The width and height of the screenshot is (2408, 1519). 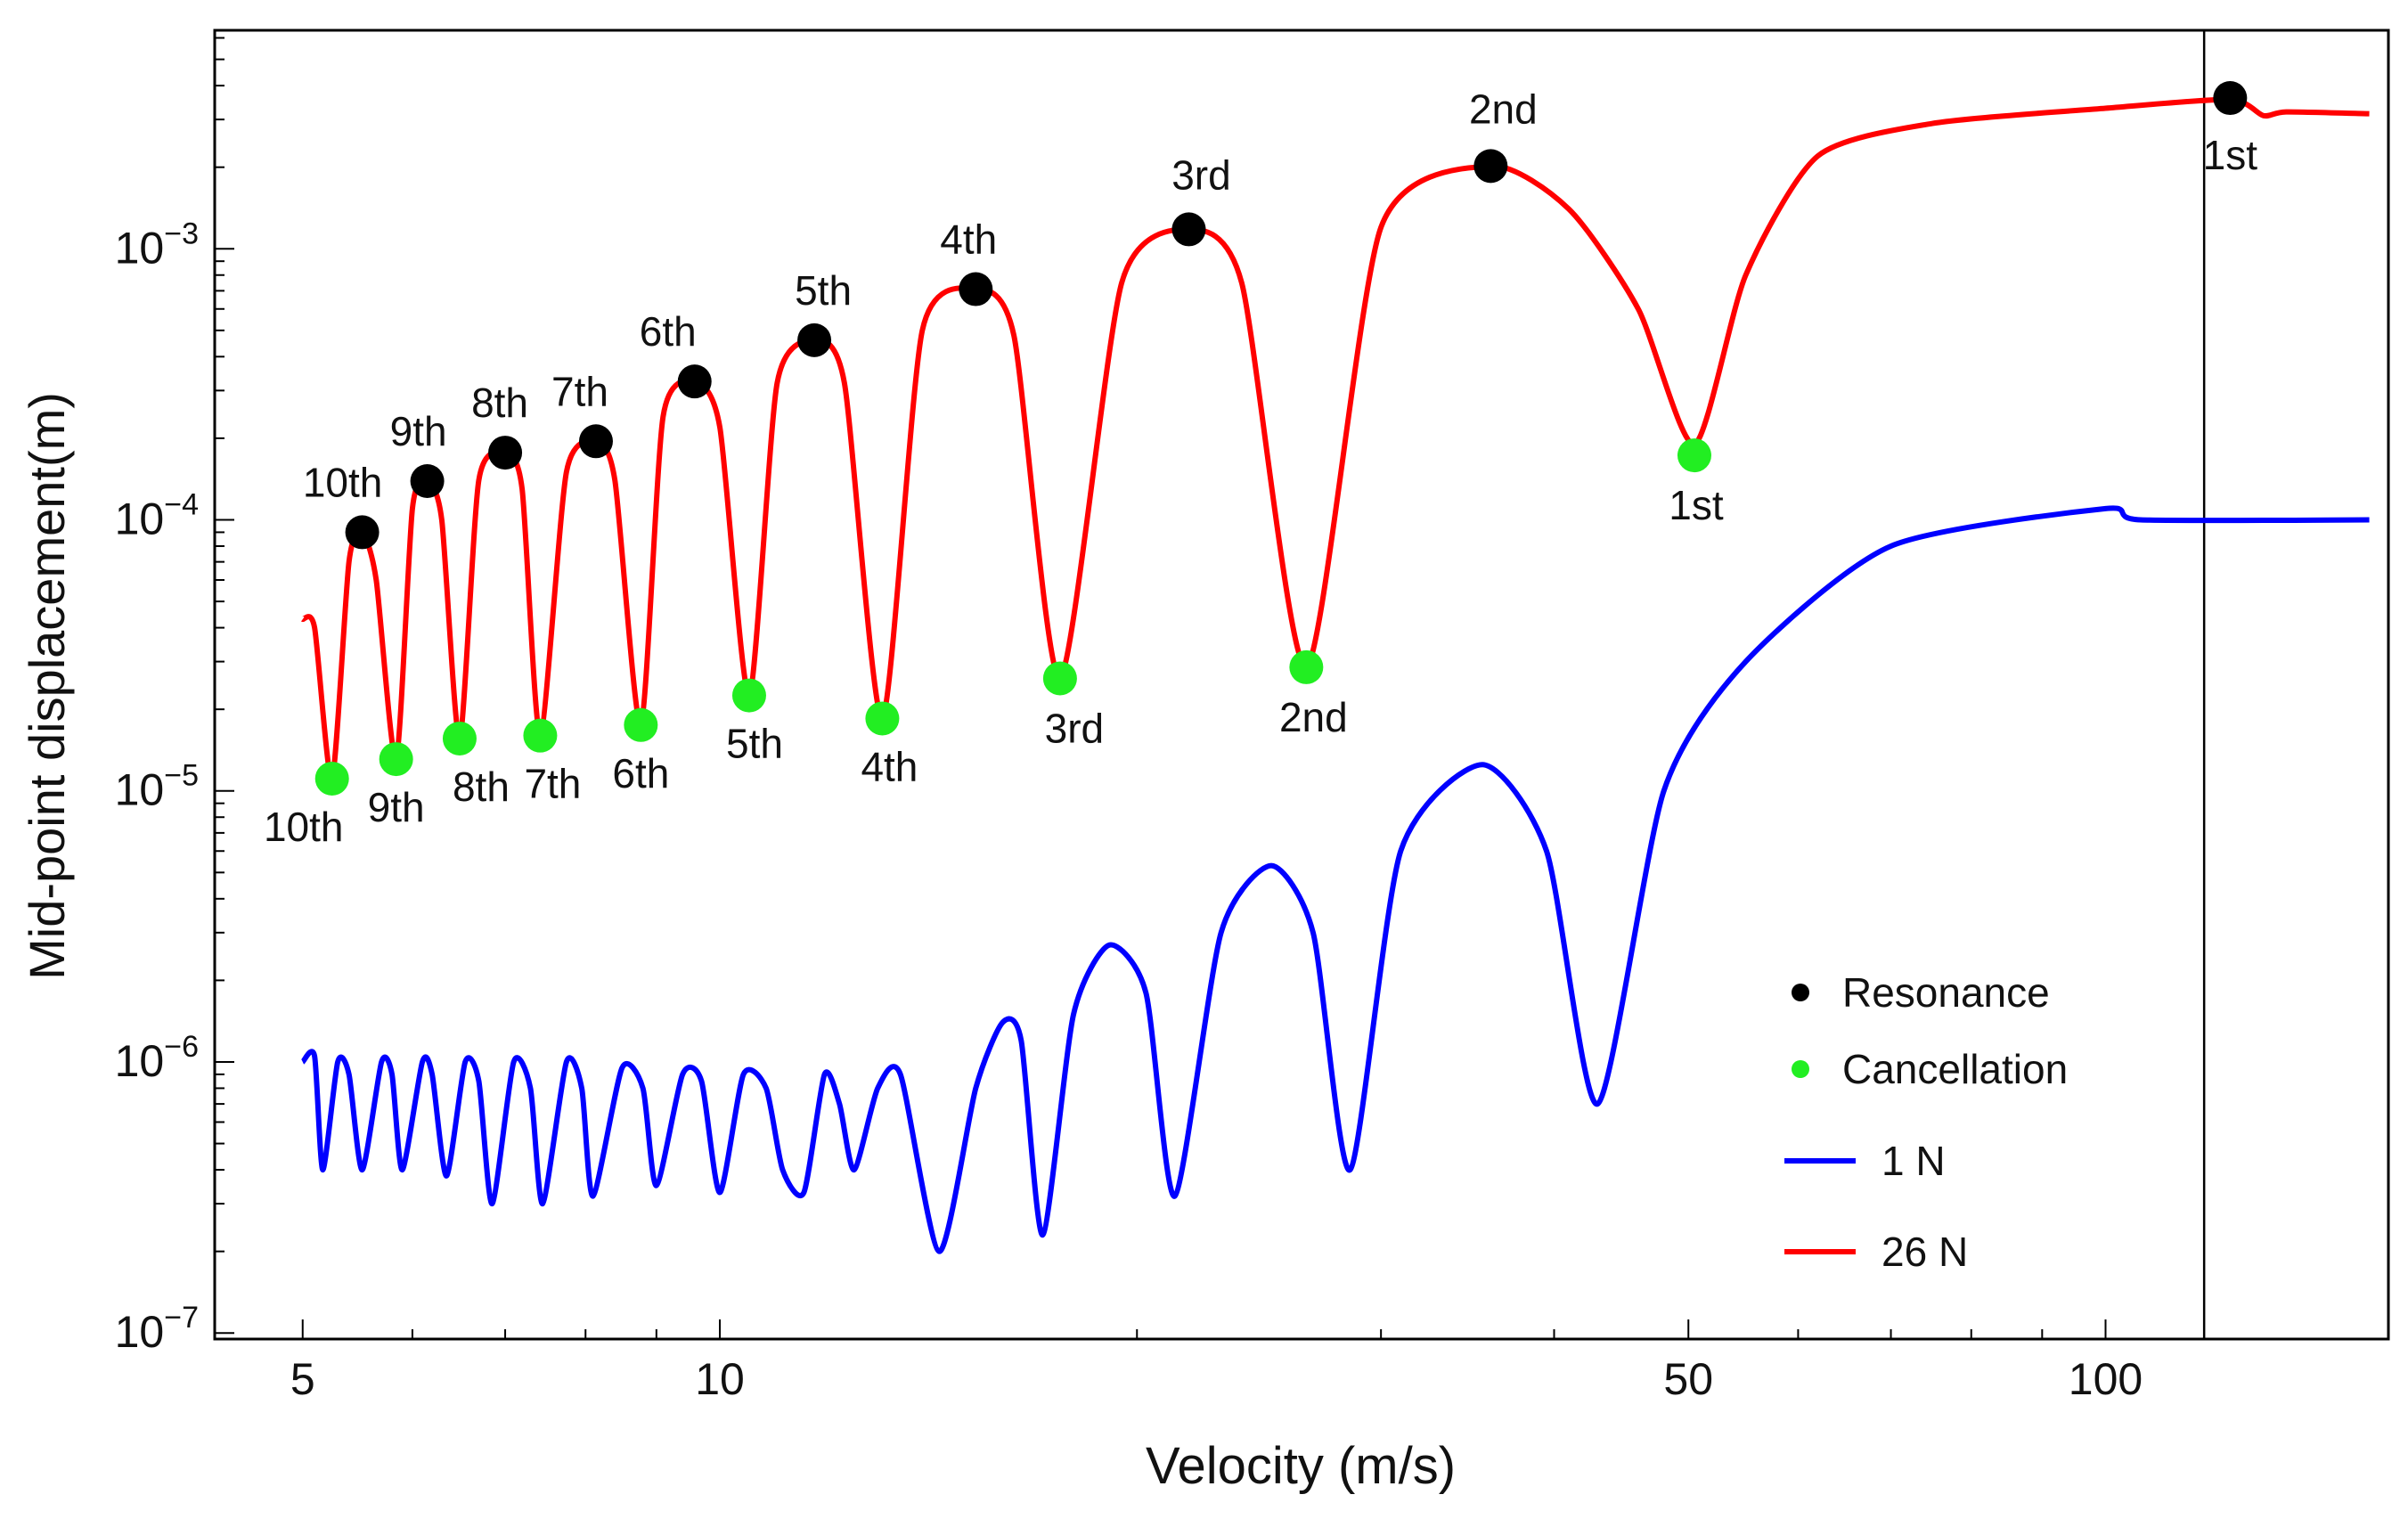 What do you see at coordinates (579, 391) in the screenshot?
I see `resonance-label: 7th` at bounding box center [579, 391].